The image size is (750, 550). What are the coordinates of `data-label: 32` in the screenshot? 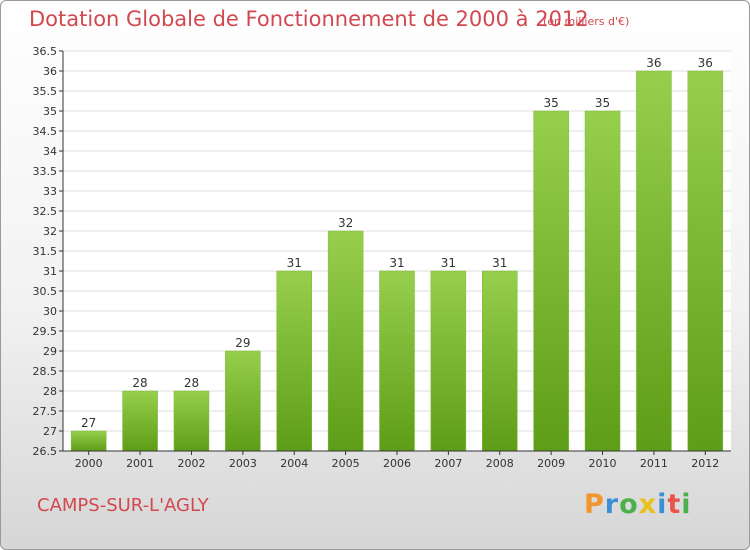 It's located at (345, 223).